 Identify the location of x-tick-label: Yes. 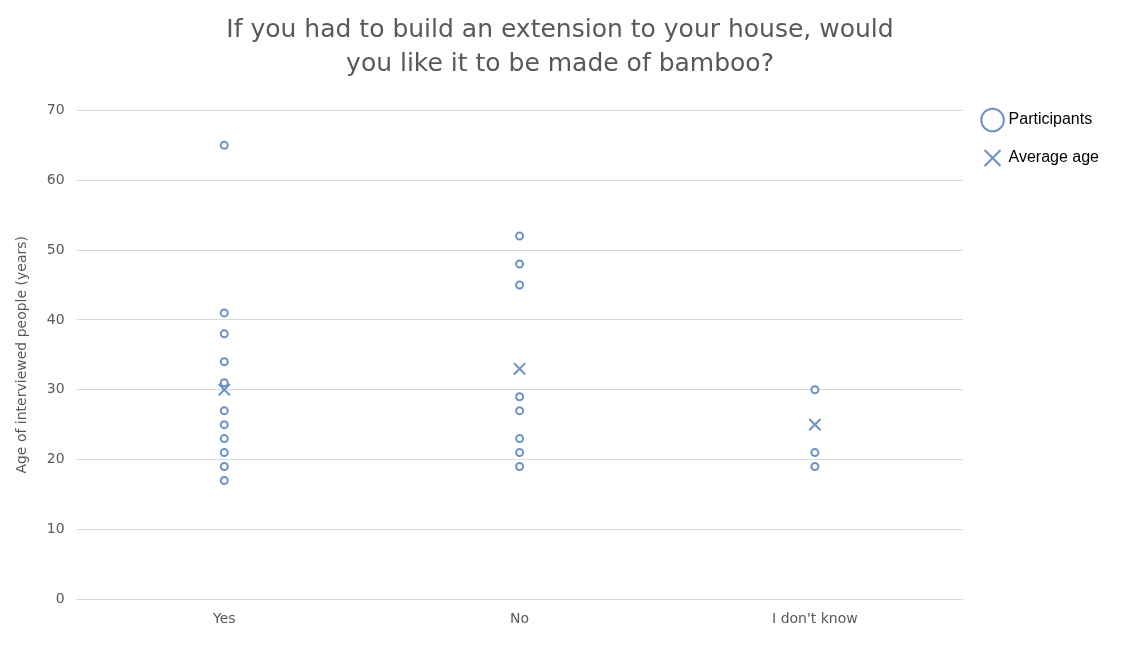
(223, 618).